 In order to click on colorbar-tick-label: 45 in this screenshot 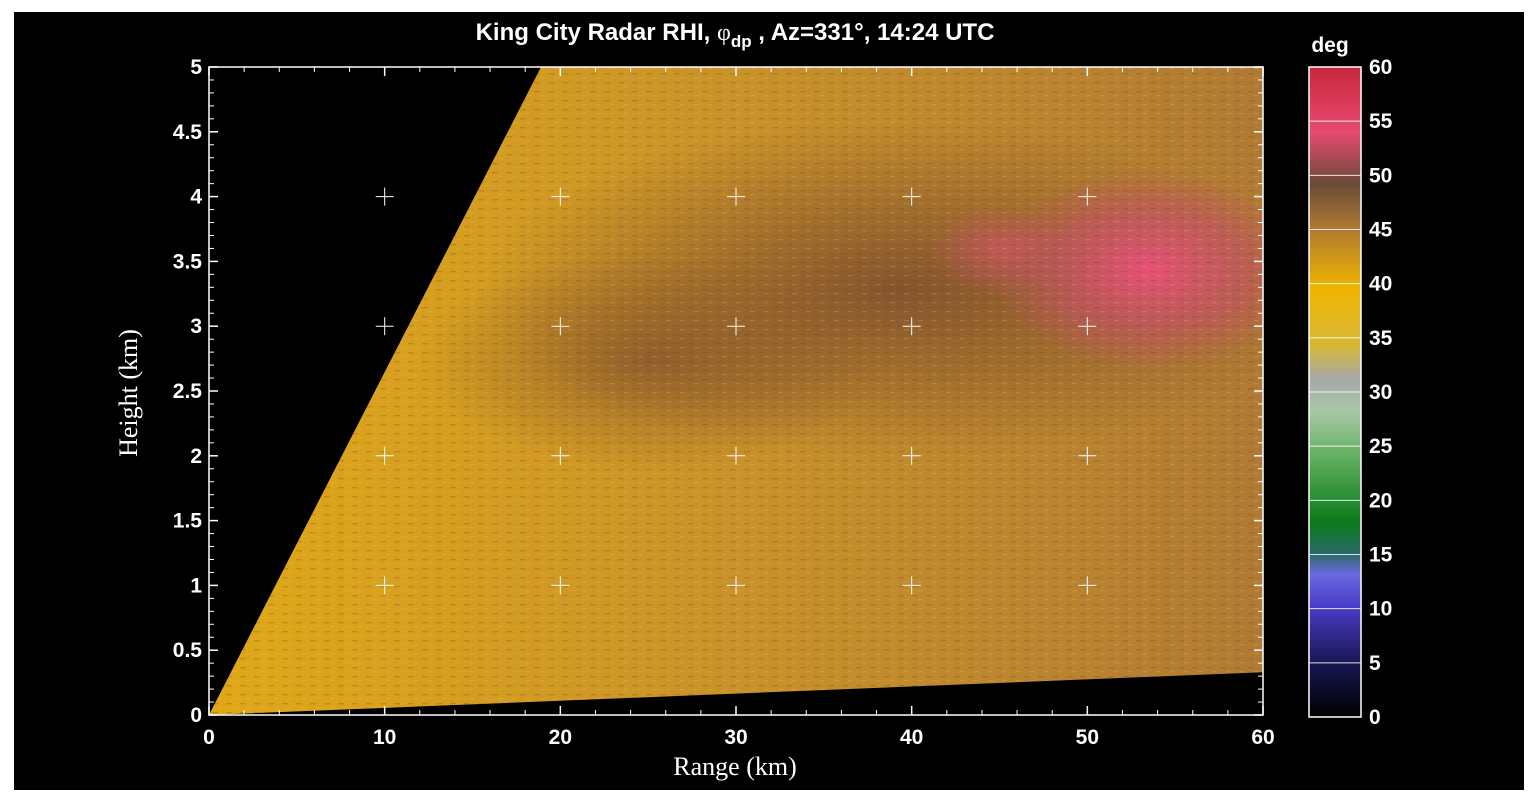, I will do `click(1381, 230)`.